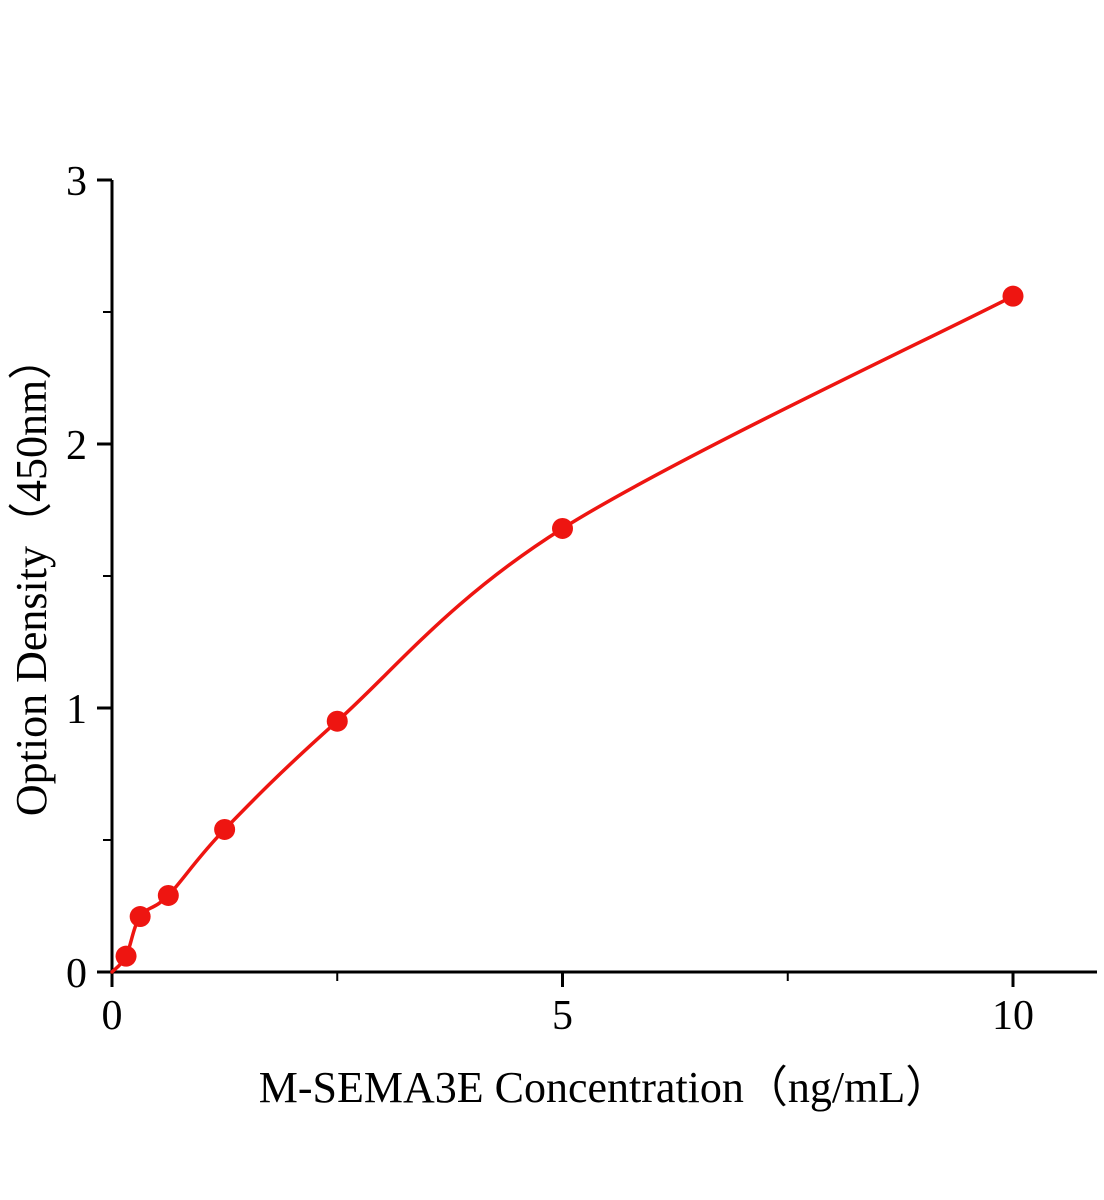 The image size is (1104, 1200). What do you see at coordinates (31, 576) in the screenshot?
I see `y-axis-title: Option Density（450nm）` at bounding box center [31, 576].